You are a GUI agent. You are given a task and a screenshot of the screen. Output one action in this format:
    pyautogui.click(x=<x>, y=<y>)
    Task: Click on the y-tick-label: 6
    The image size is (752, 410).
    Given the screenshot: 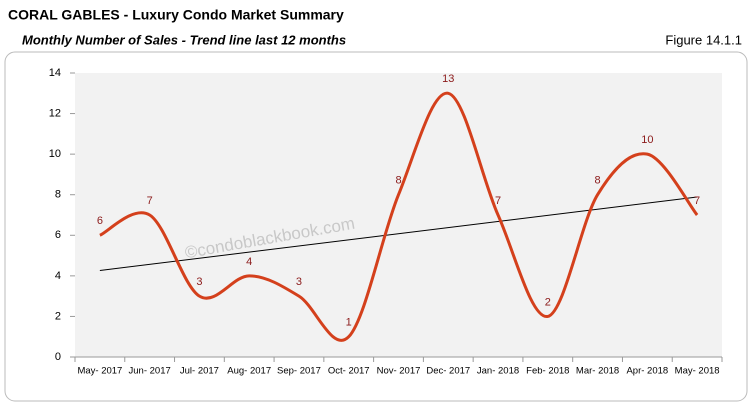 What is the action you would take?
    pyautogui.click(x=58, y=235)
    